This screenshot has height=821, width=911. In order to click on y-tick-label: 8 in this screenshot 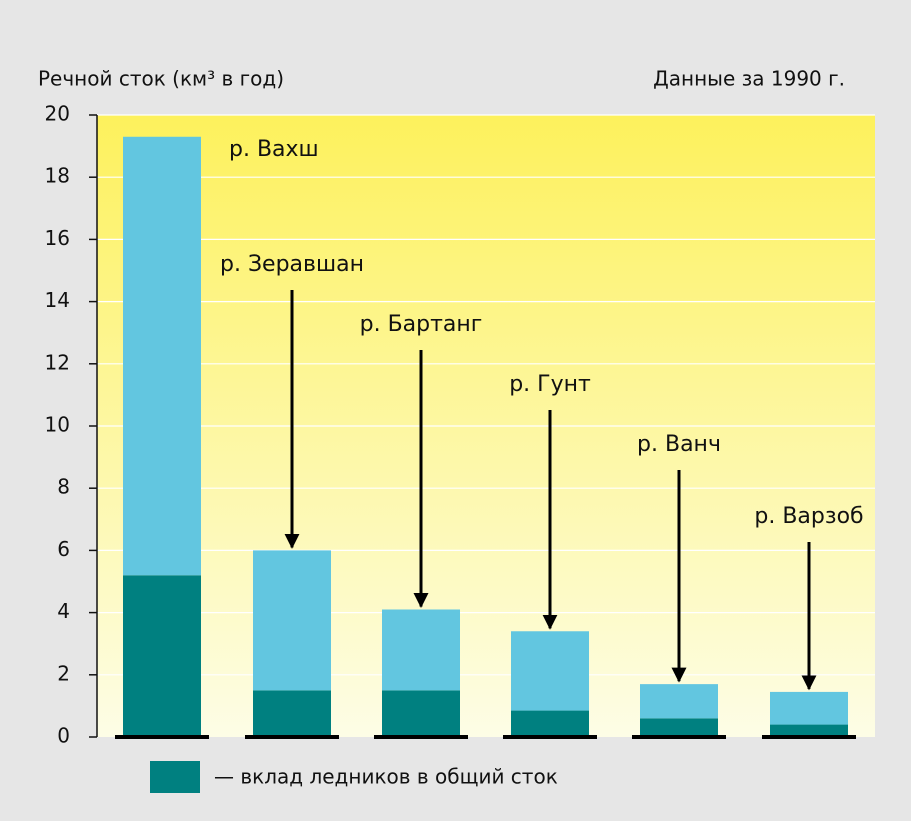, I will do `click(63, 487)`.